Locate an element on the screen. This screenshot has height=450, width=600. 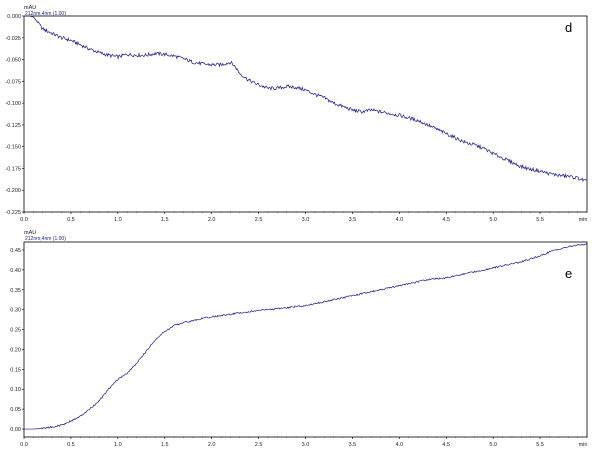
y-tick-label: 0.20 is located at coordinates (15, 350).